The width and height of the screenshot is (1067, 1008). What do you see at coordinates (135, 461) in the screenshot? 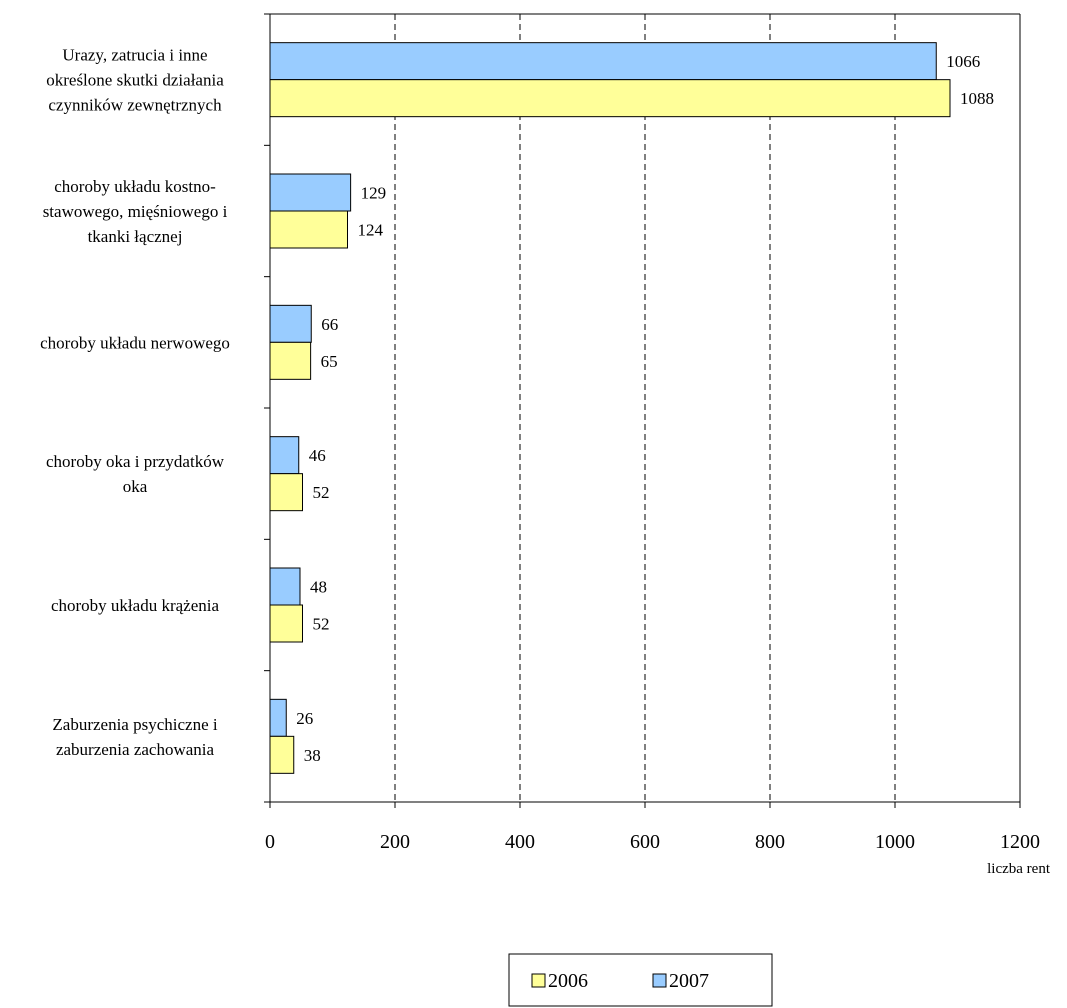
I see `category-label-line: choroby oka i przydatków` at bounding box center [135, 461].